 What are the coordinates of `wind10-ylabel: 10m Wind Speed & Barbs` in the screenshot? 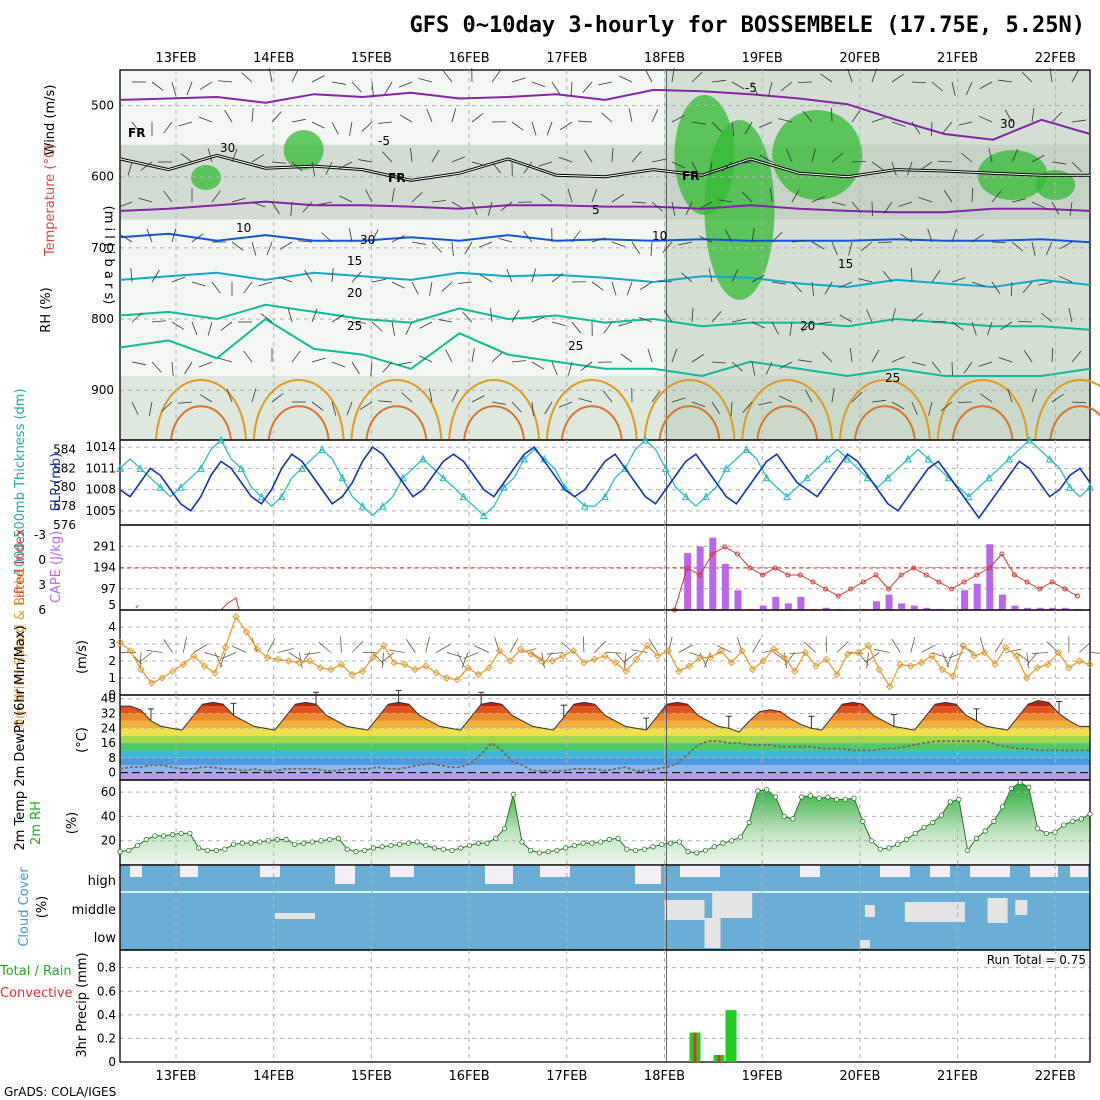 It's located at (20, 652).